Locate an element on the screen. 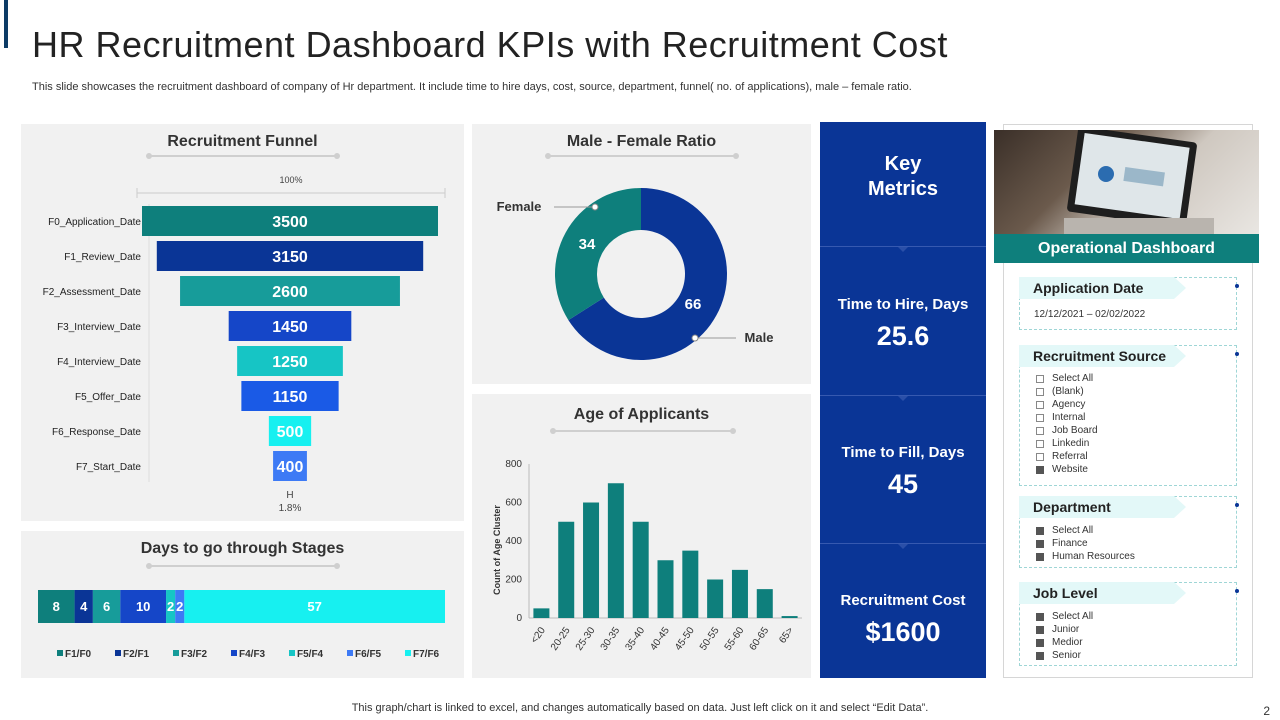 Image resolution: width=1280 pixels, height=720 pixels. metric-recruitment-cost-label: Recruitment Cost is located at coordinates (903, 600).